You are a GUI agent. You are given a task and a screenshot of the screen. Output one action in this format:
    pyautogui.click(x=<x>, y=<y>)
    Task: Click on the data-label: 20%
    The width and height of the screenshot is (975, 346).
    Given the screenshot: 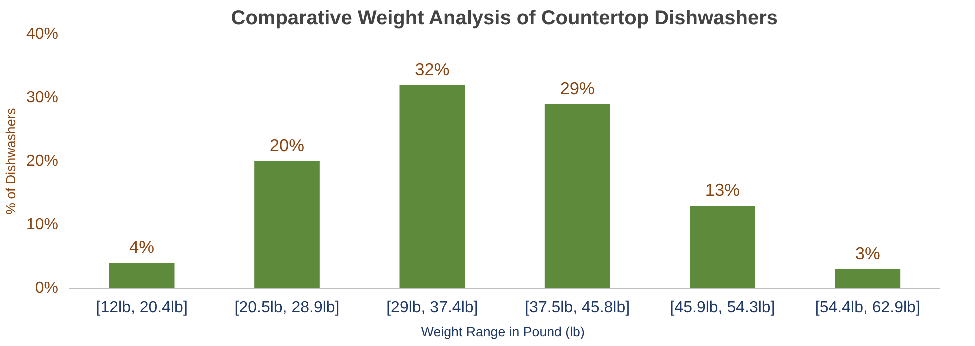 What is the action you would take?
    pyautogui.click(x=287, y=146)
    